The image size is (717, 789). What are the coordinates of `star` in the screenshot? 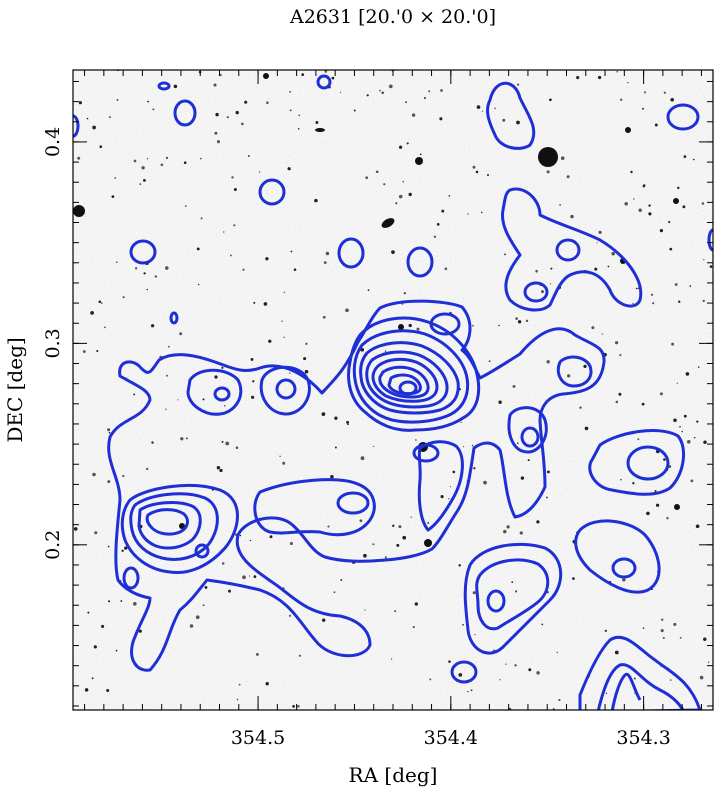 It's located at (428, 543).